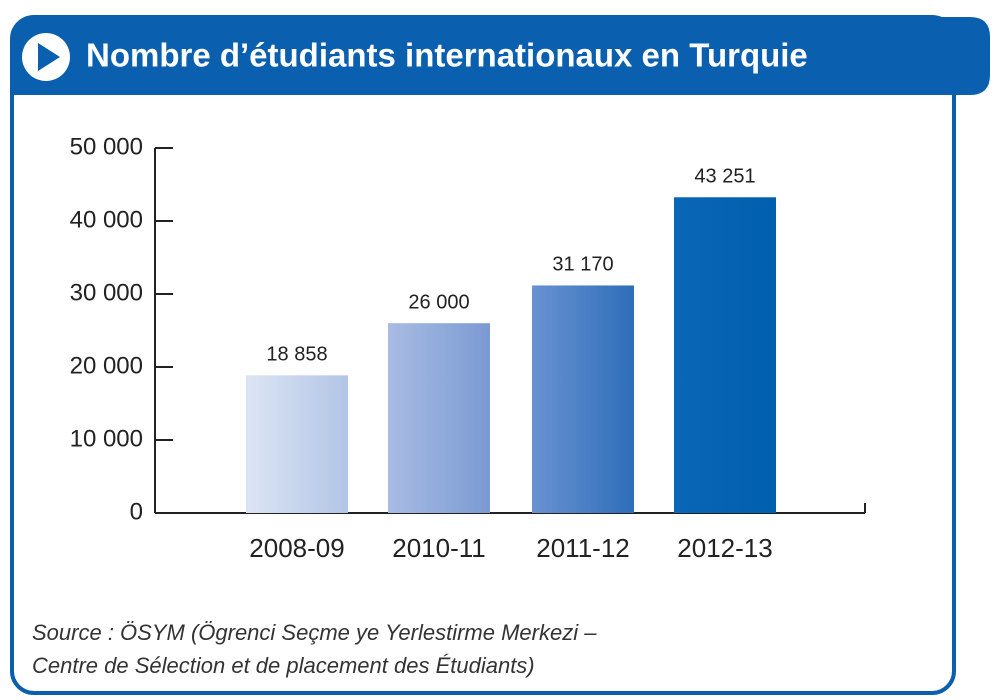  What do you see at coordinates (49, 57) in the screenshot?
I see `play-triangle` at bounding box center [49, 57].